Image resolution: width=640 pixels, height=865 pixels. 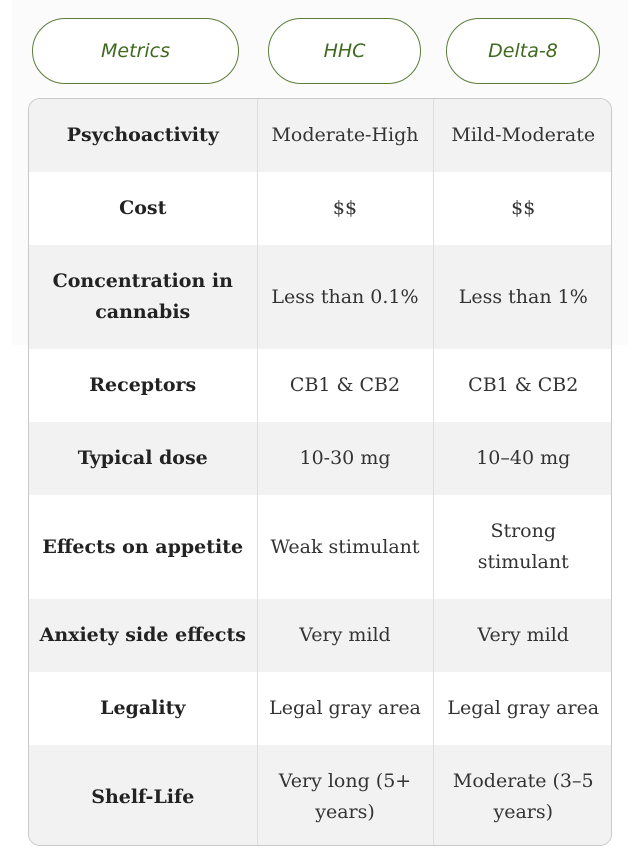 I want to click on delta8-cell: 10–40 mg, so click(x=522, y=458).